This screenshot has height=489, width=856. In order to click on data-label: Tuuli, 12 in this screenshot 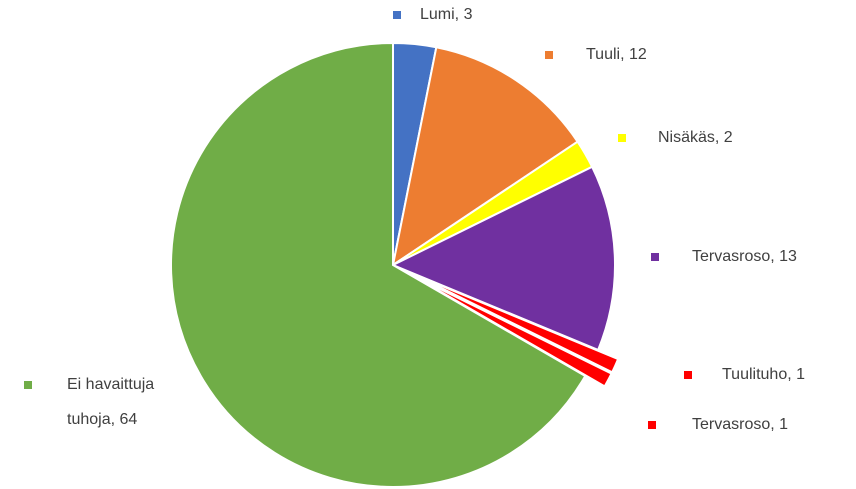, I will do `click(616, 54)`.